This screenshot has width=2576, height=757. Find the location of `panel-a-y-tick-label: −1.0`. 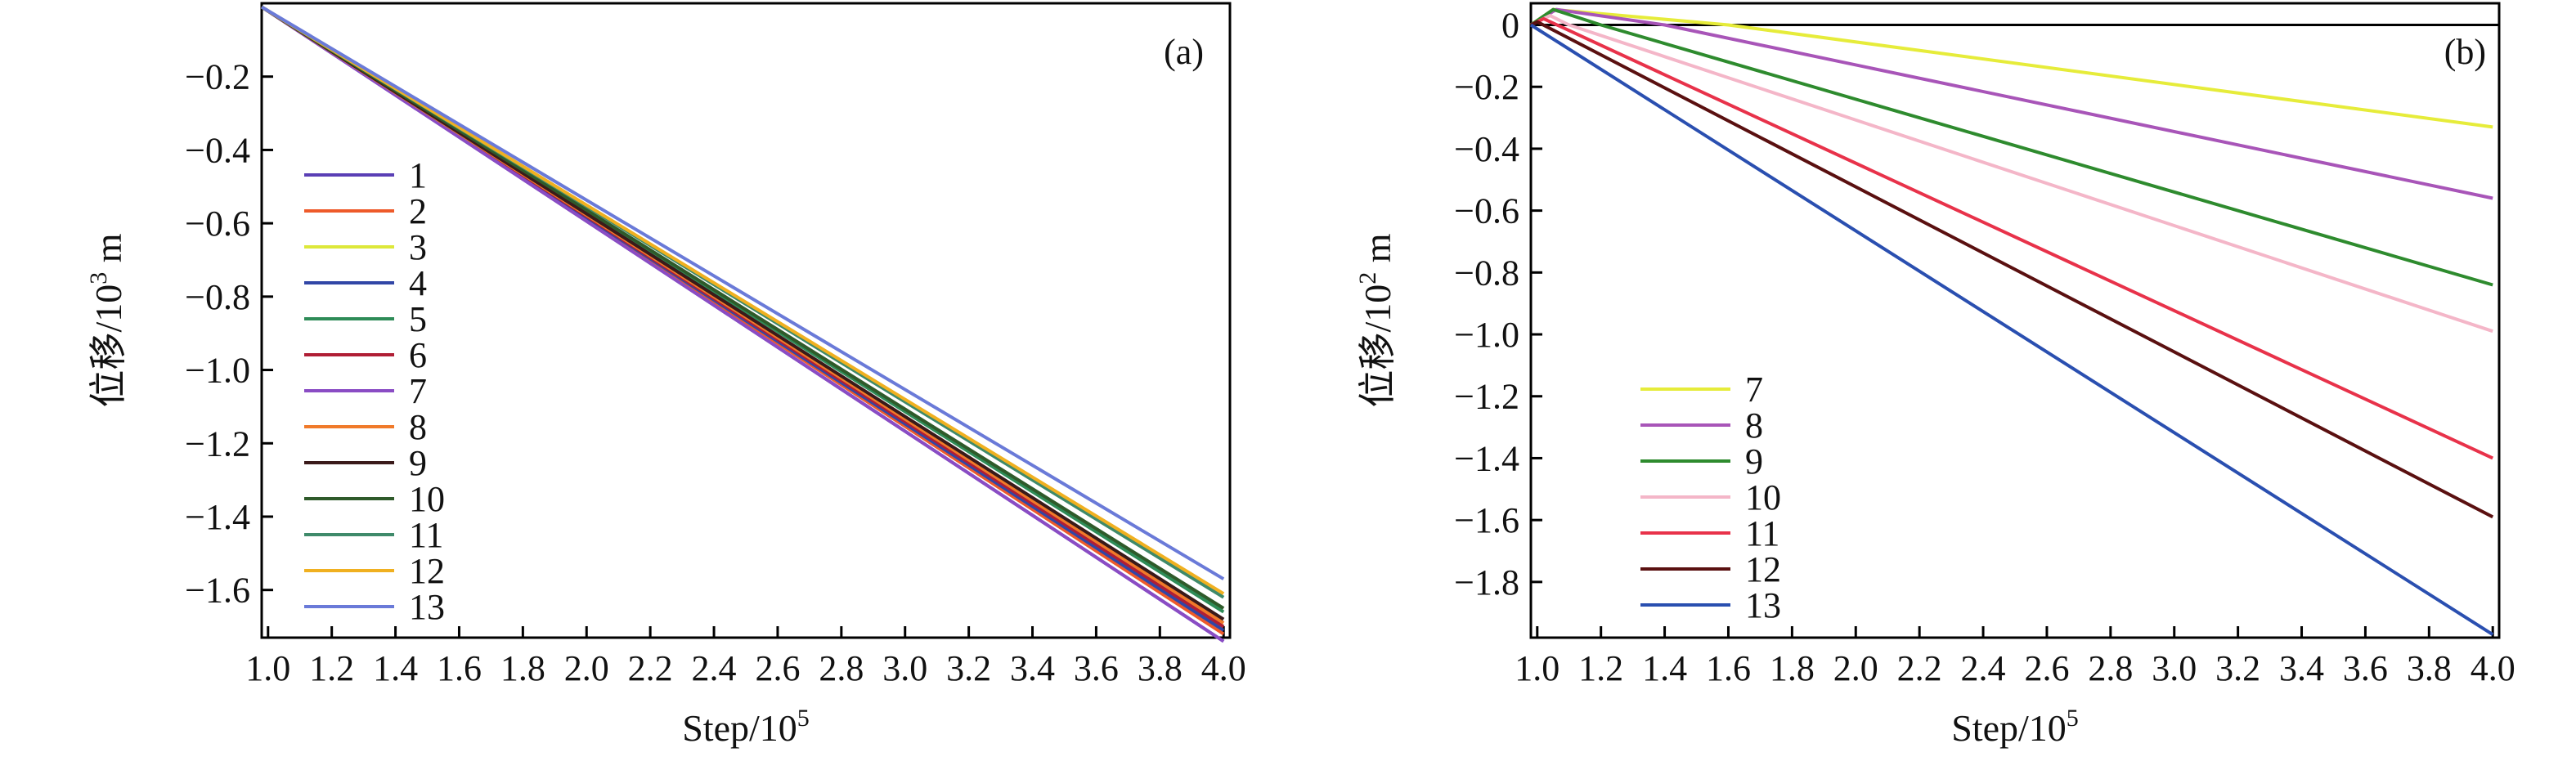

panel-a-y-tick-label: −1.0 is located at coordinates (218, 371).